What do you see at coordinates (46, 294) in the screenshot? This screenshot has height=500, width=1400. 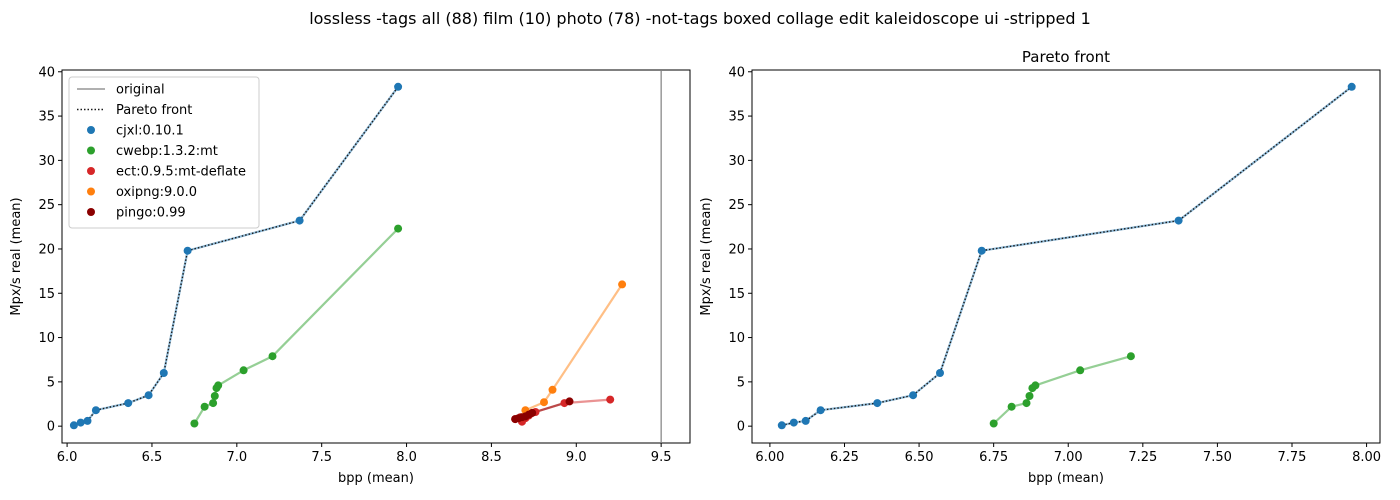 I see `left-y-tick-label: 15` at bounding box center [46, 294].